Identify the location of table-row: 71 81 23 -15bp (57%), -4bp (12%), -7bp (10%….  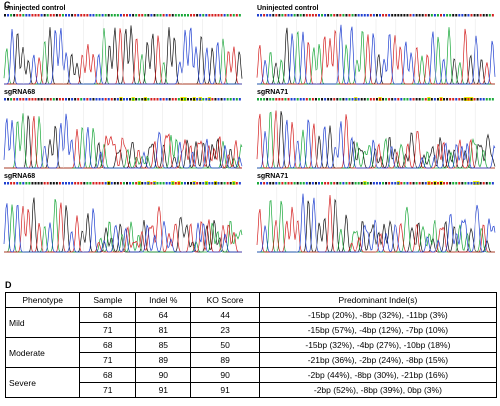
(252, 330).